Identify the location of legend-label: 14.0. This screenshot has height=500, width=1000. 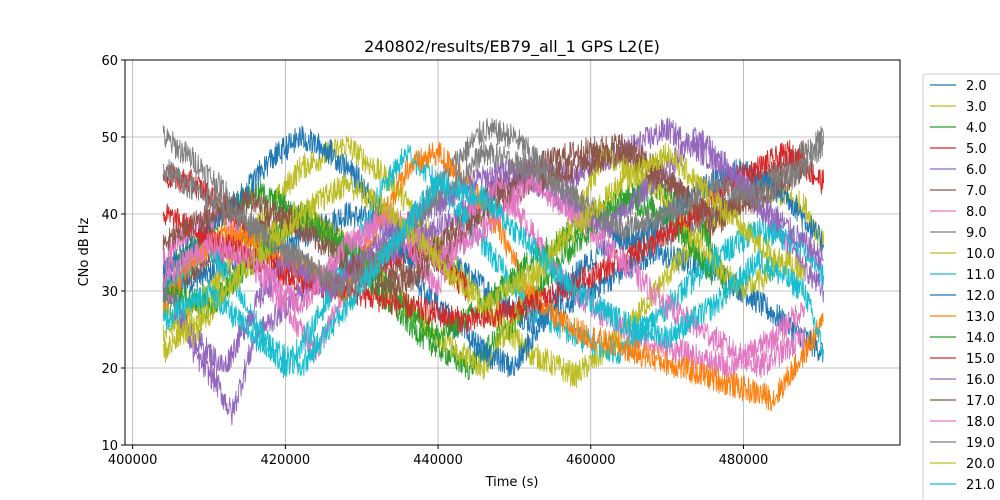
(980, 338).